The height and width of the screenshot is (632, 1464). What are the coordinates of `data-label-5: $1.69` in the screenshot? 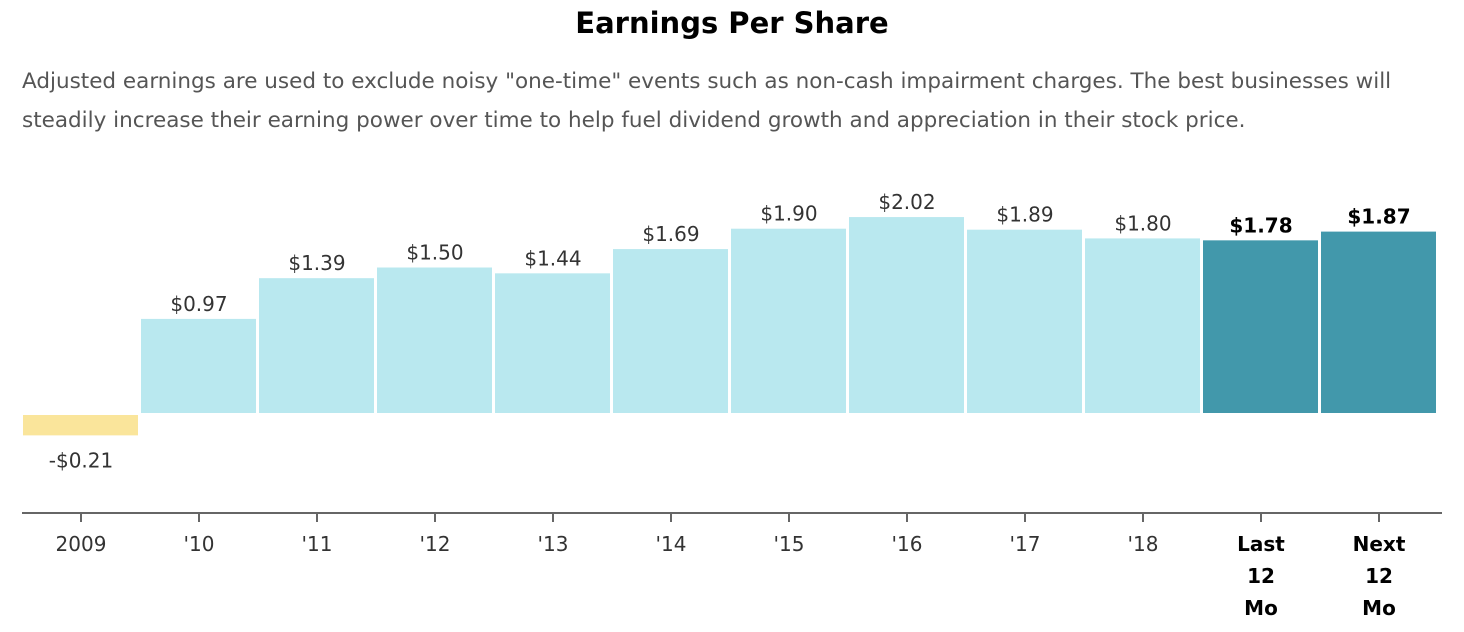 It's located at (670, 234).